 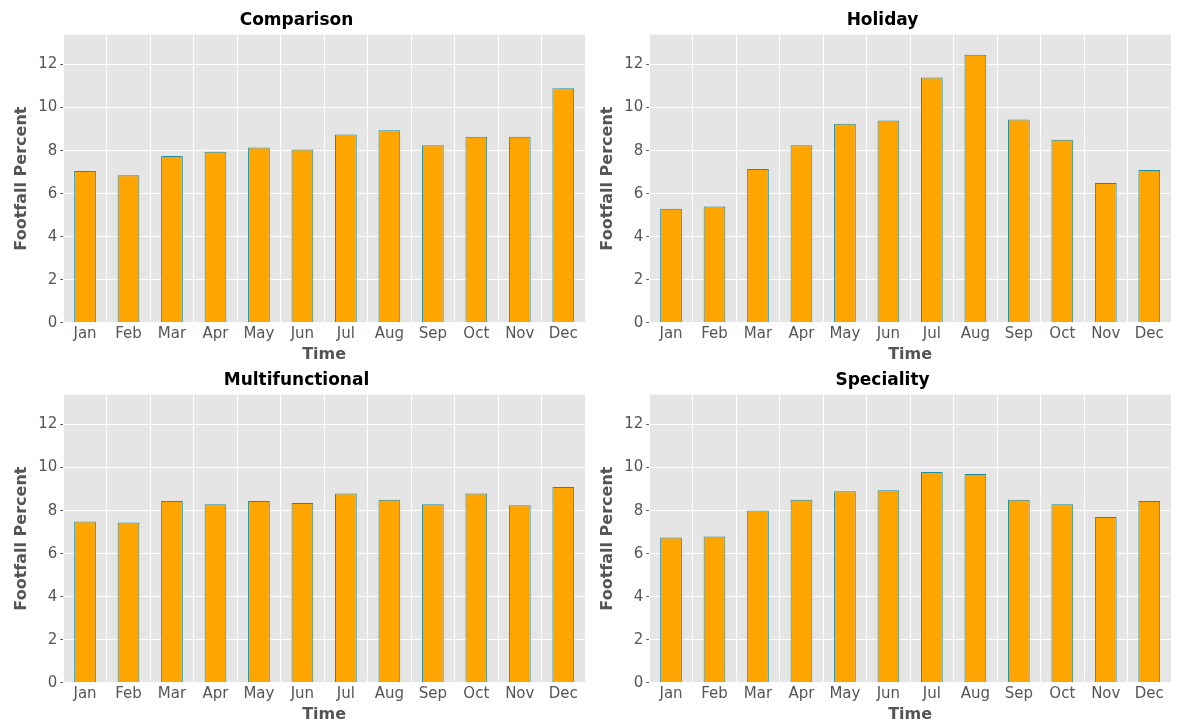 What do you see at coordinates (296, 378) in the screenshot?
I see `chart-title: Multifunctional` at bounding box center [296, 378].